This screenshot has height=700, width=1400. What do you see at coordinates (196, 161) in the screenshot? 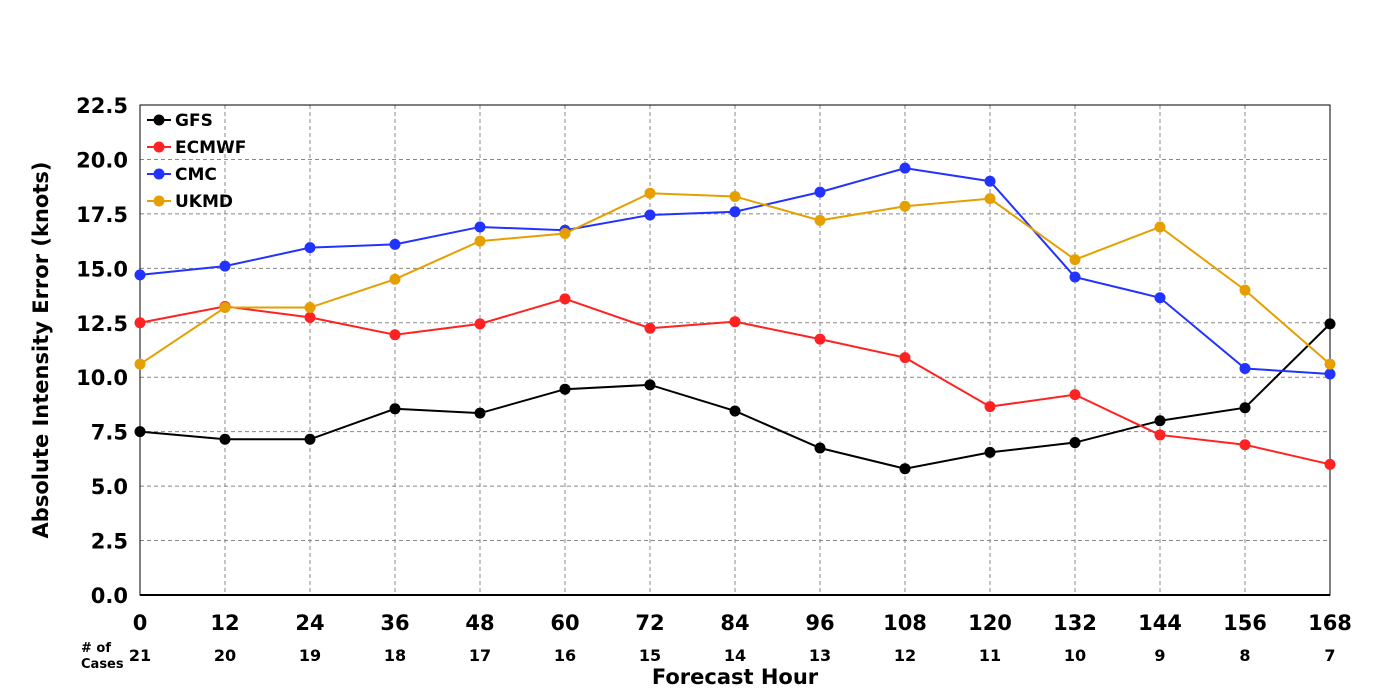
I see `legend: GFS ECMWF CMC UKMD` at bounding box center [196, 161].